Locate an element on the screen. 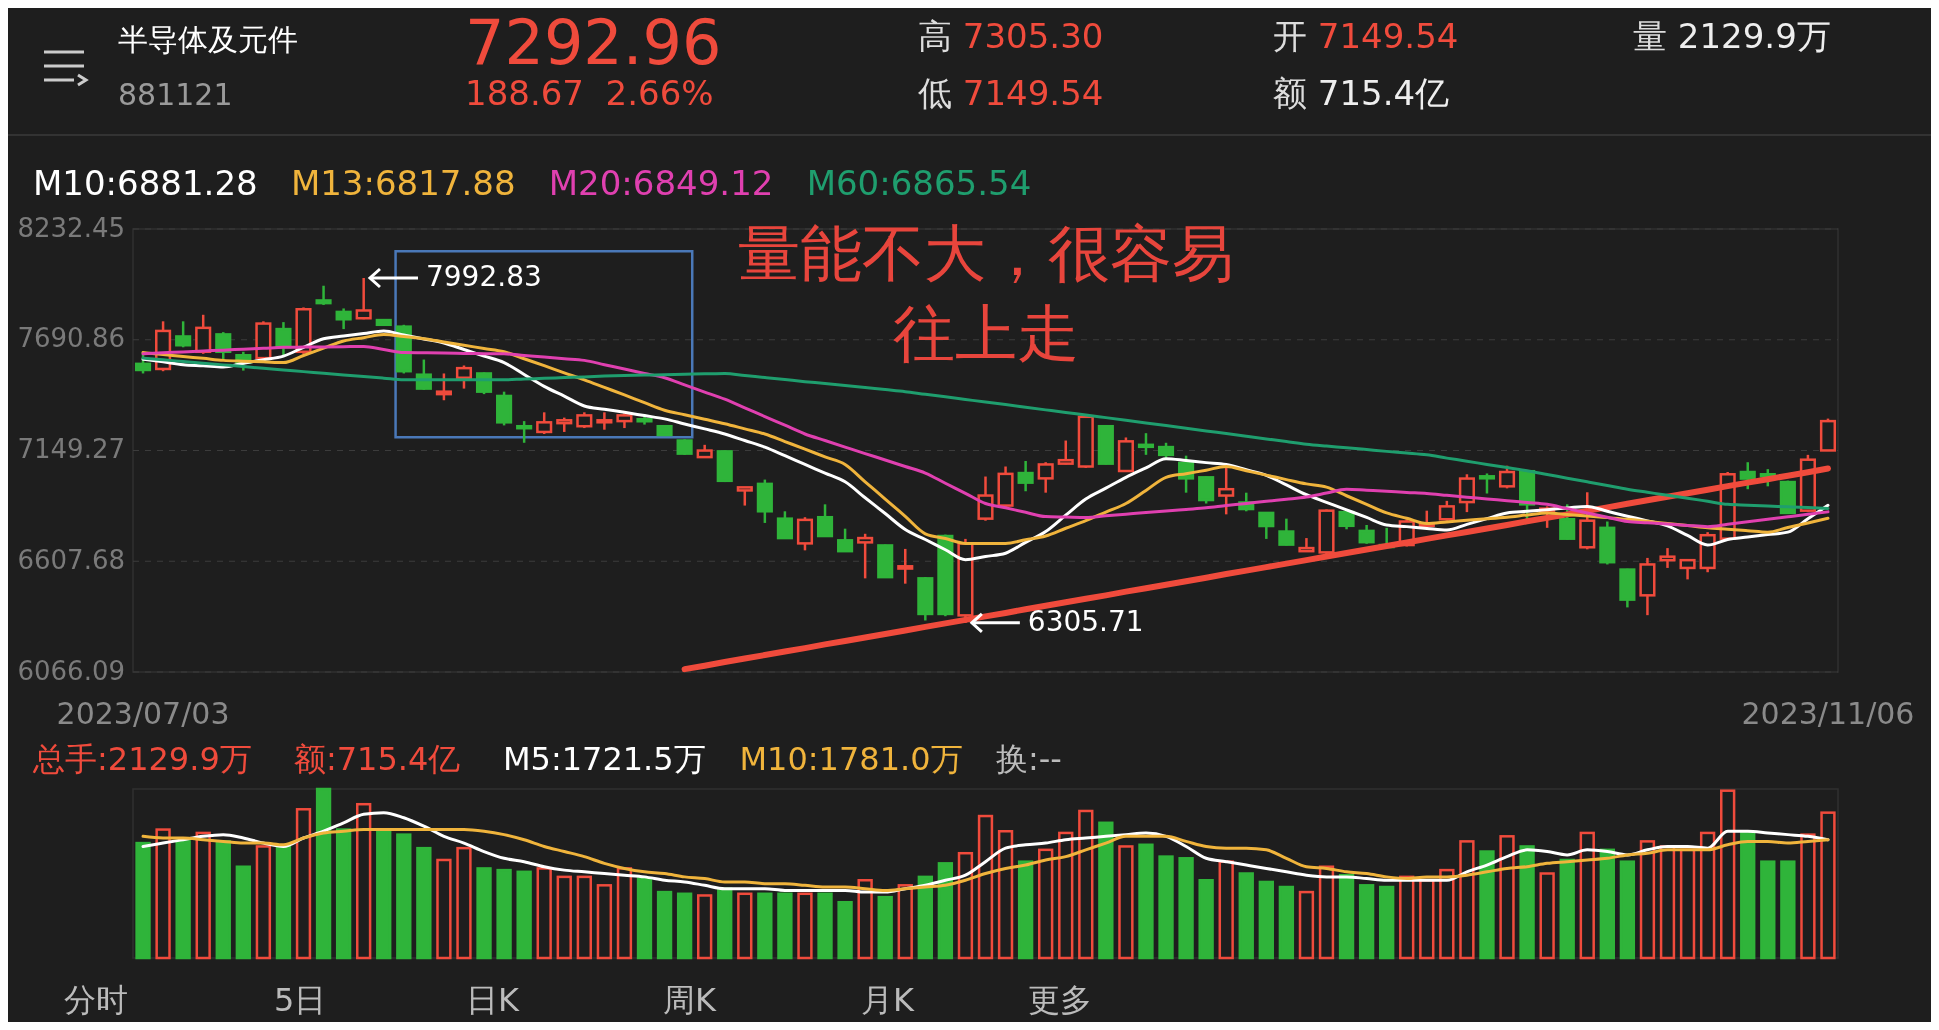 Image resolution: width=1939 pixels, height=1030 pixels. y-tick-label: 7690.86 is located at coordinates (71, 338).